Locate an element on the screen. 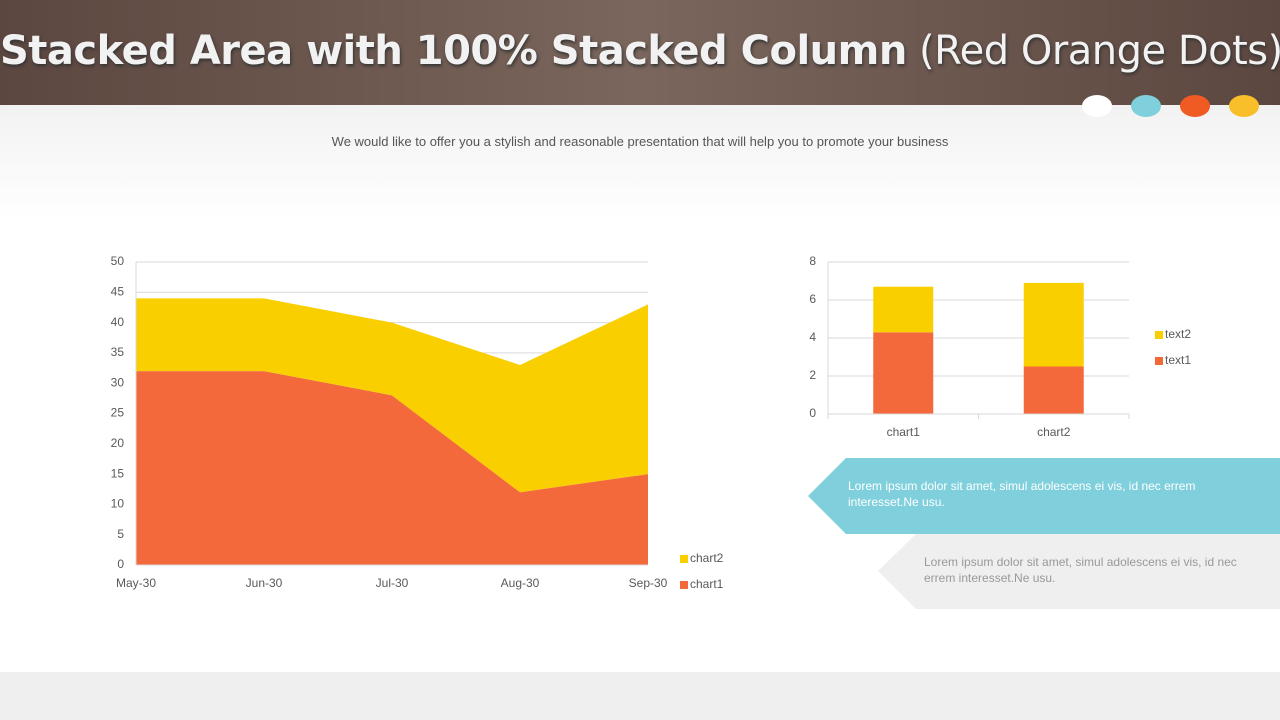  legend-label: text2 is located at coordinates (1178, 334).